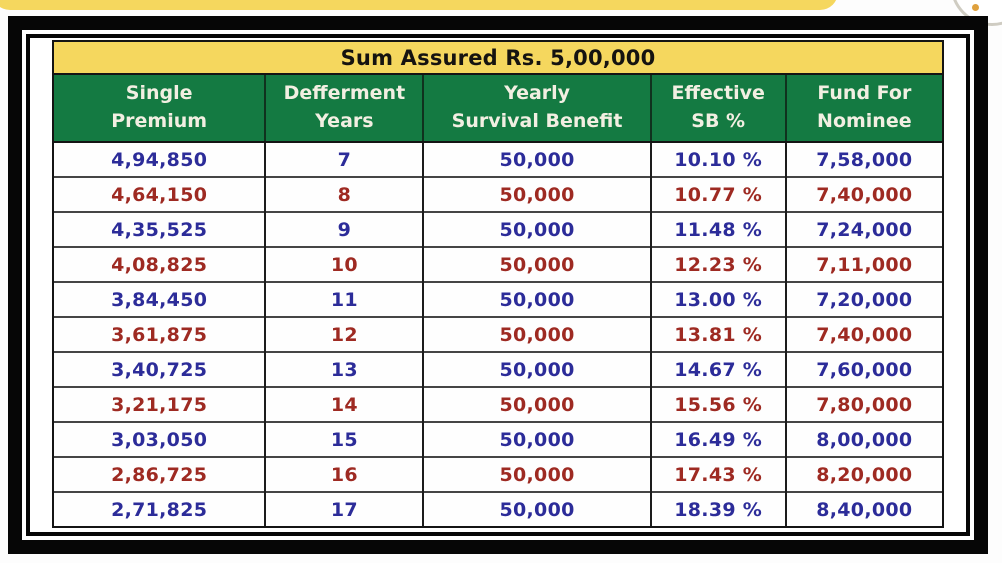  I want to click on cell-fund-for-nominee: 7,80,000, so click(863, 404).